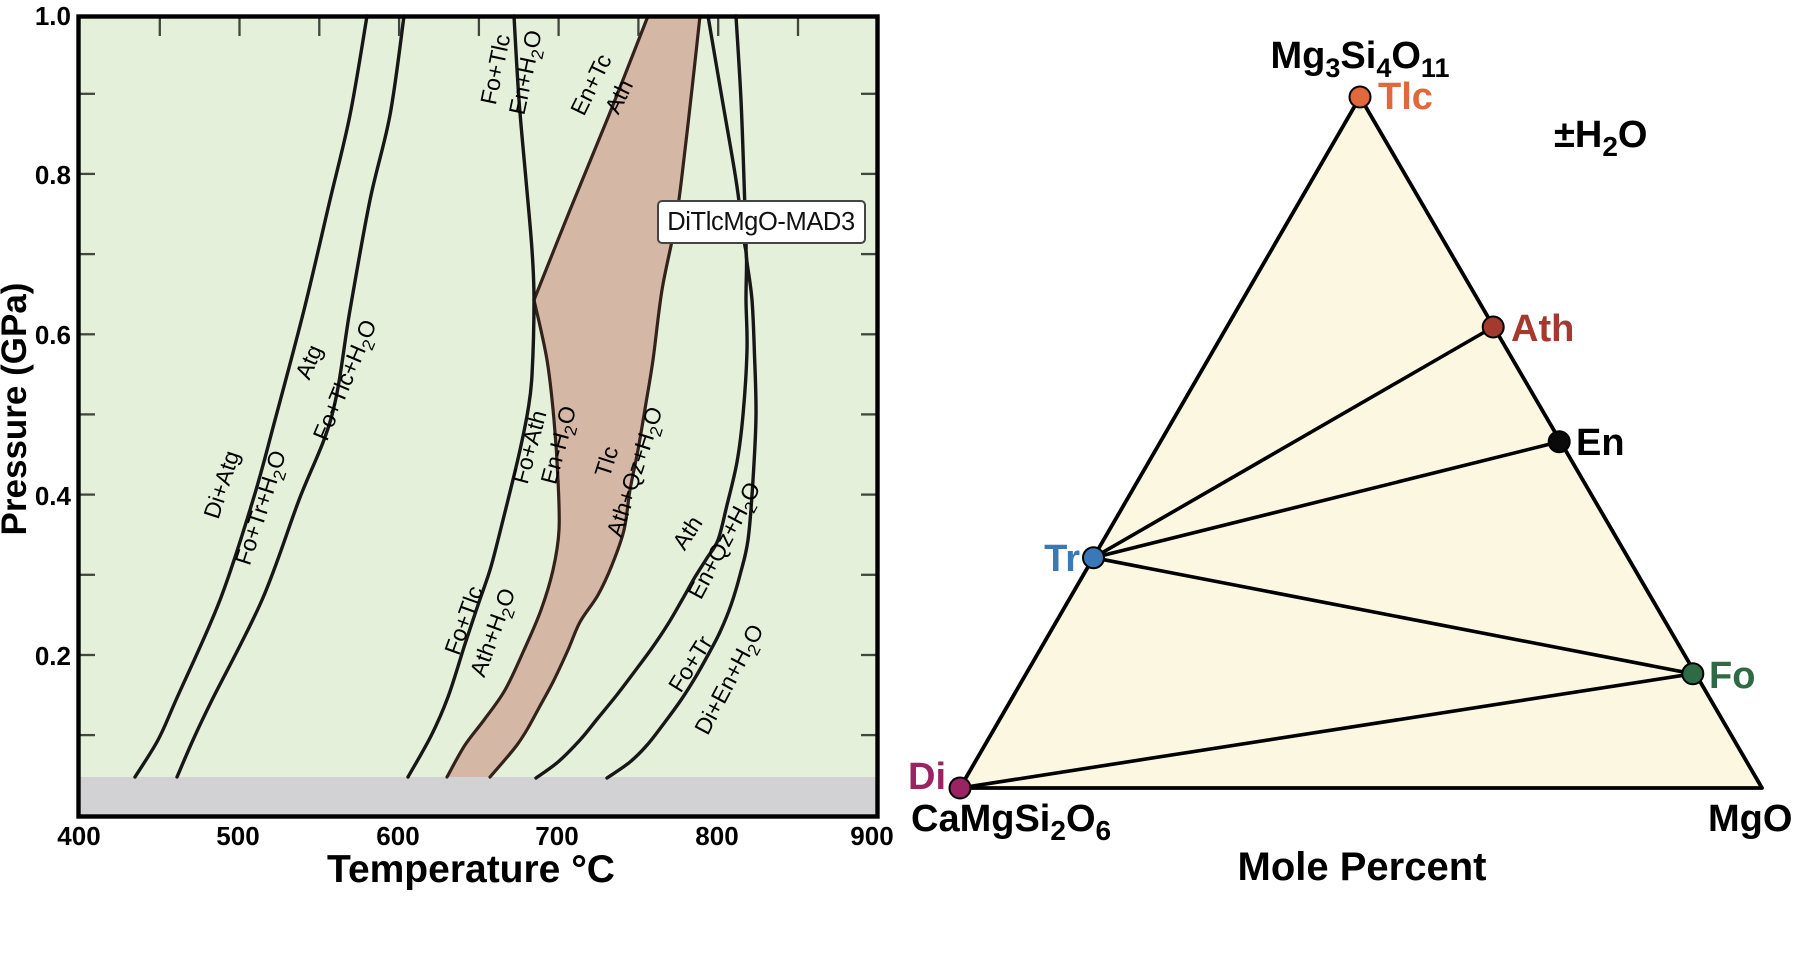 The image size is (1794, 958). What do you see at coordinates (1062, 559) in the screenshot?
I see `svg-text: Tr` at bounding box center [1062, 559].